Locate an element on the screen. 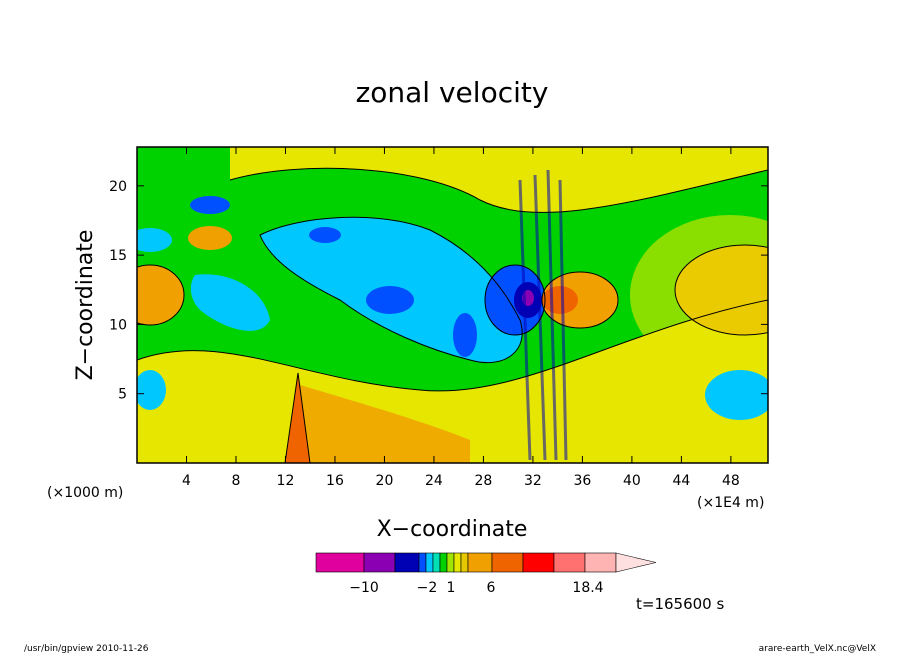  colorbar-tick-label: −2 is located at coordinates (427, 588).